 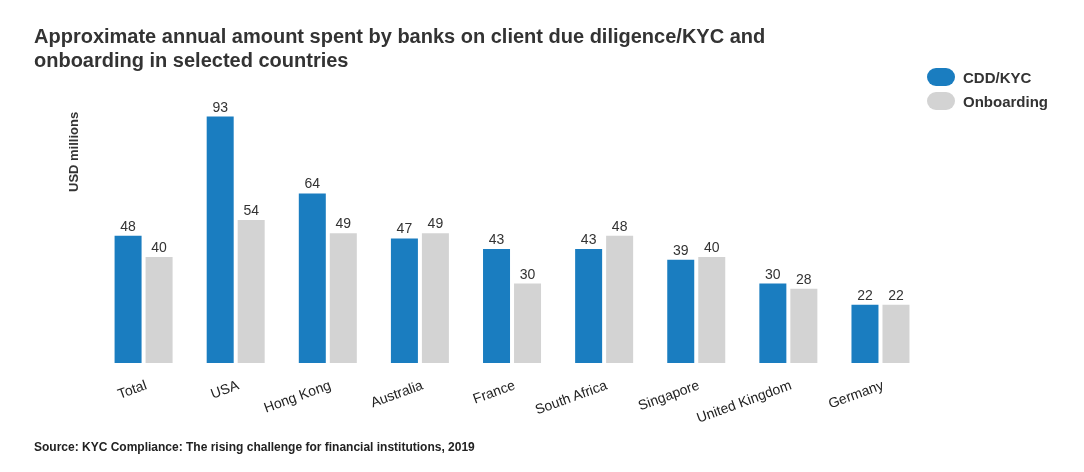 What do you see at coordinates (997, 77) in the screenshot?
I see `legend-label: CDD/KYC` at bounding box center [997, 77].